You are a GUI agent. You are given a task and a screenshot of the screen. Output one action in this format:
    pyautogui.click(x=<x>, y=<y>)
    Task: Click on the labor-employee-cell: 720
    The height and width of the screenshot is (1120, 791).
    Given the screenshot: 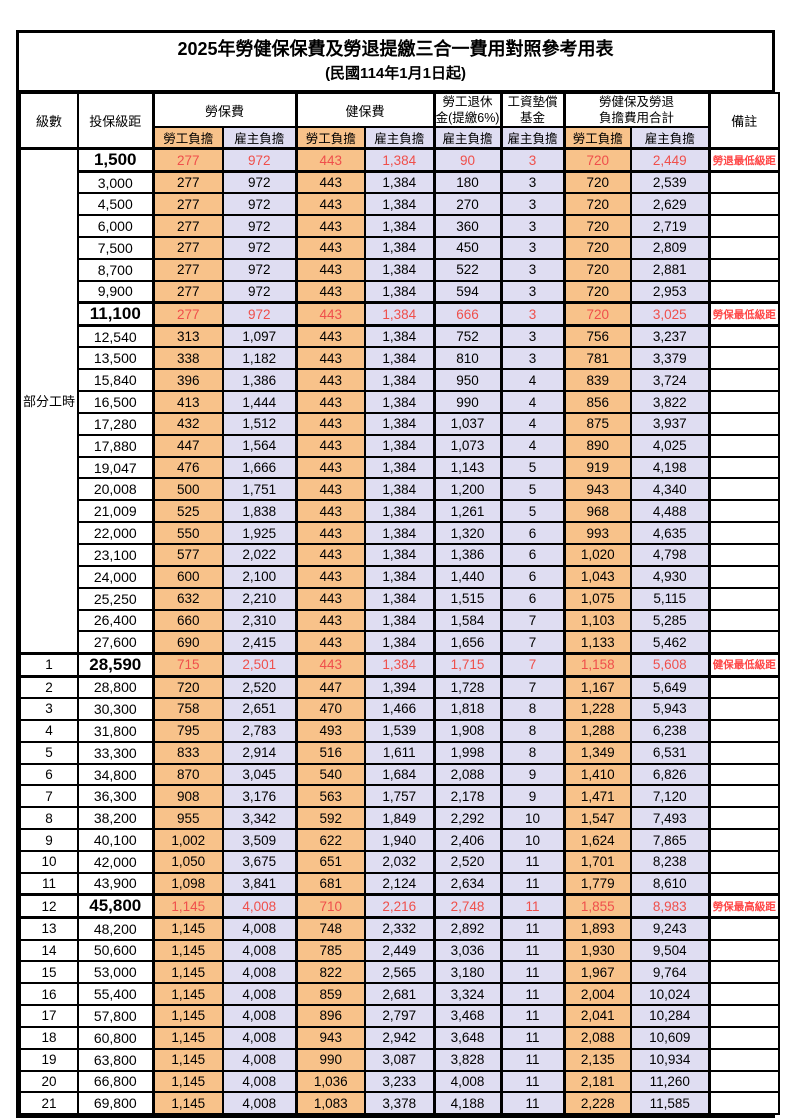 What is the action you would take?
    pyautogui.click(x=187, y=687)
    